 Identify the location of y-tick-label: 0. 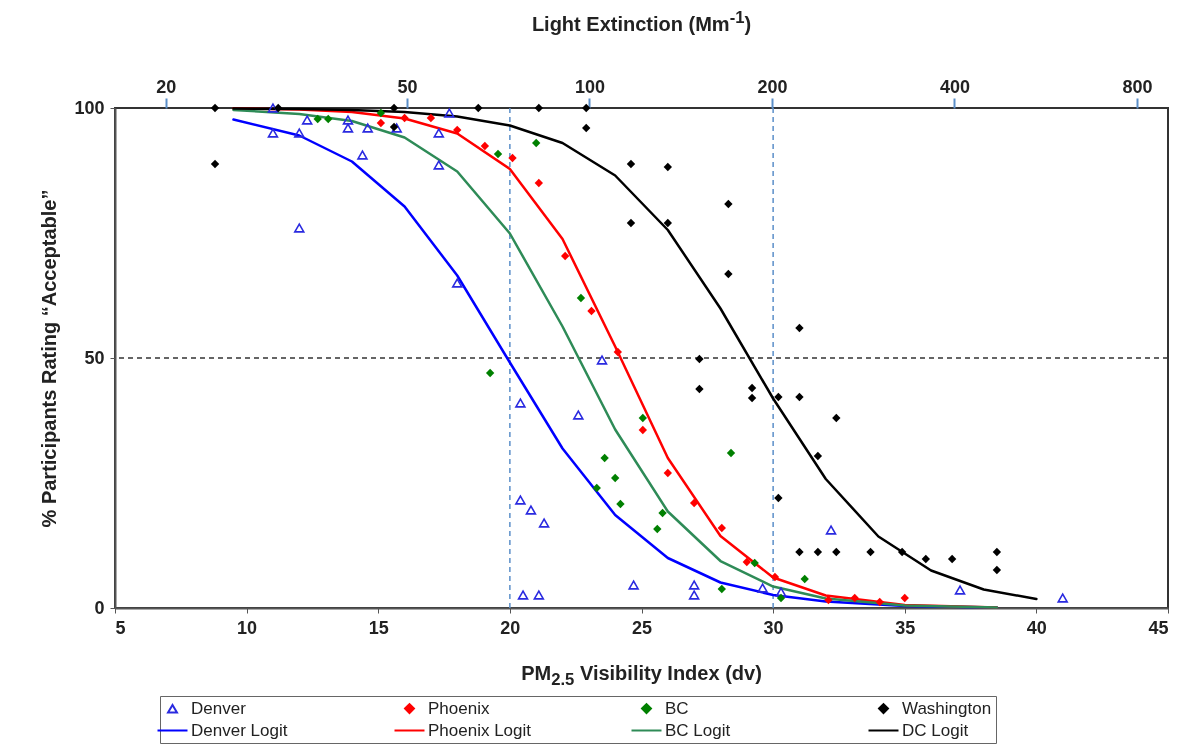
(99, 607).